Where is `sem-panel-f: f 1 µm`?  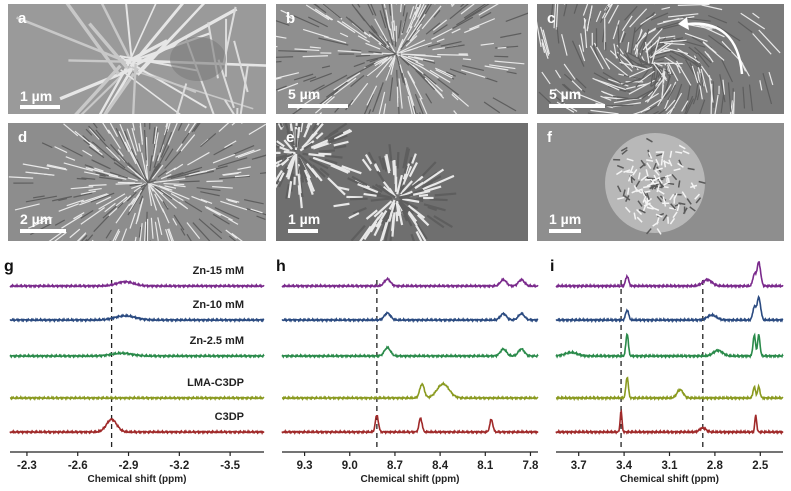 sem-panel-f: f 1 µm is located at coordinates (660, 182).